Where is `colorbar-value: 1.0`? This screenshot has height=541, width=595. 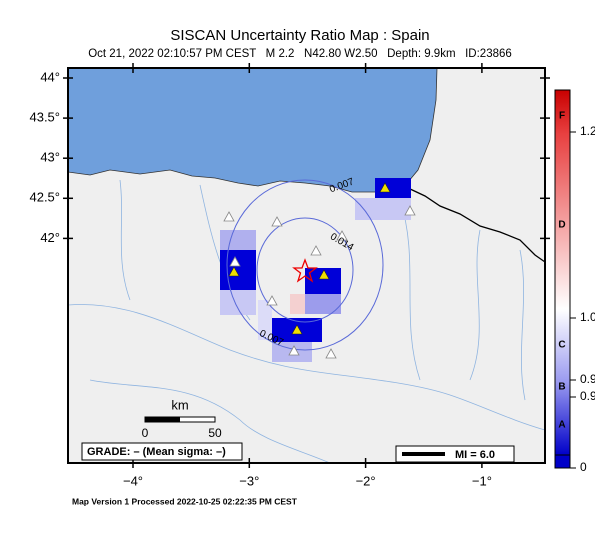 colorbar-value: 1.0 is located at coordinates (587, 317).